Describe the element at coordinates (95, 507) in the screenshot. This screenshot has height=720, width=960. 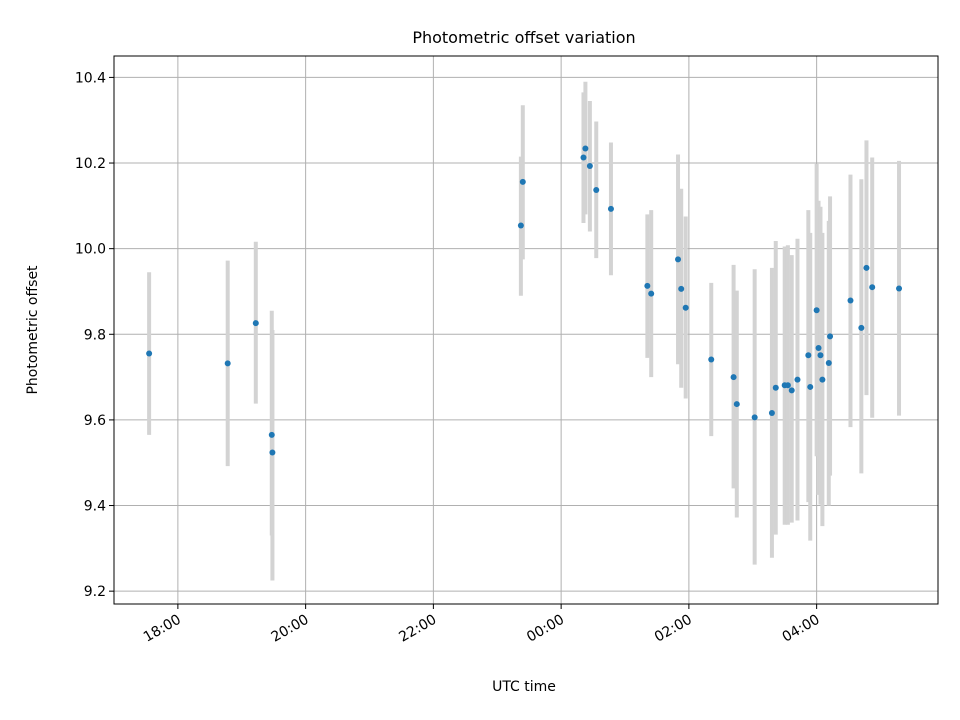
I see `y-tick-label: 9.4` at that location.